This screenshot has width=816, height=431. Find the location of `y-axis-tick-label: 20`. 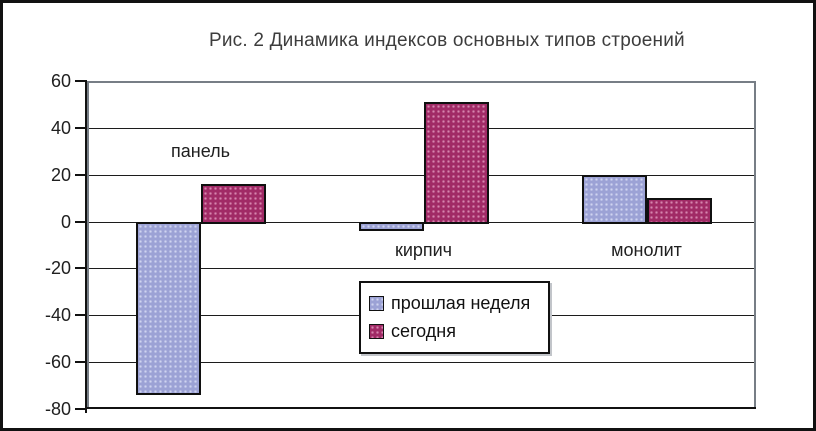

y-axis-tick-label: 20 is located at coordinates (60, 174).